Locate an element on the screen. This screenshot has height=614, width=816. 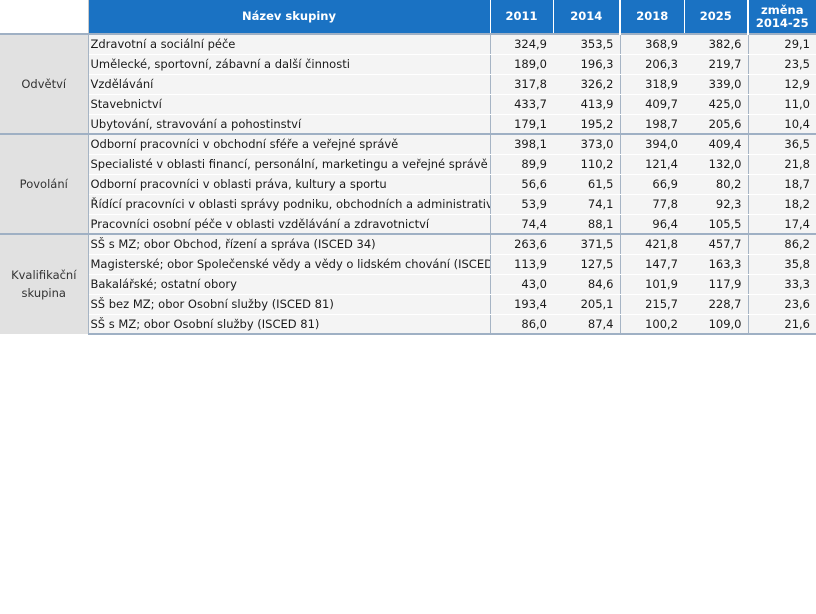
cell-2018: 121,4 is located at coordinates (652, 164).